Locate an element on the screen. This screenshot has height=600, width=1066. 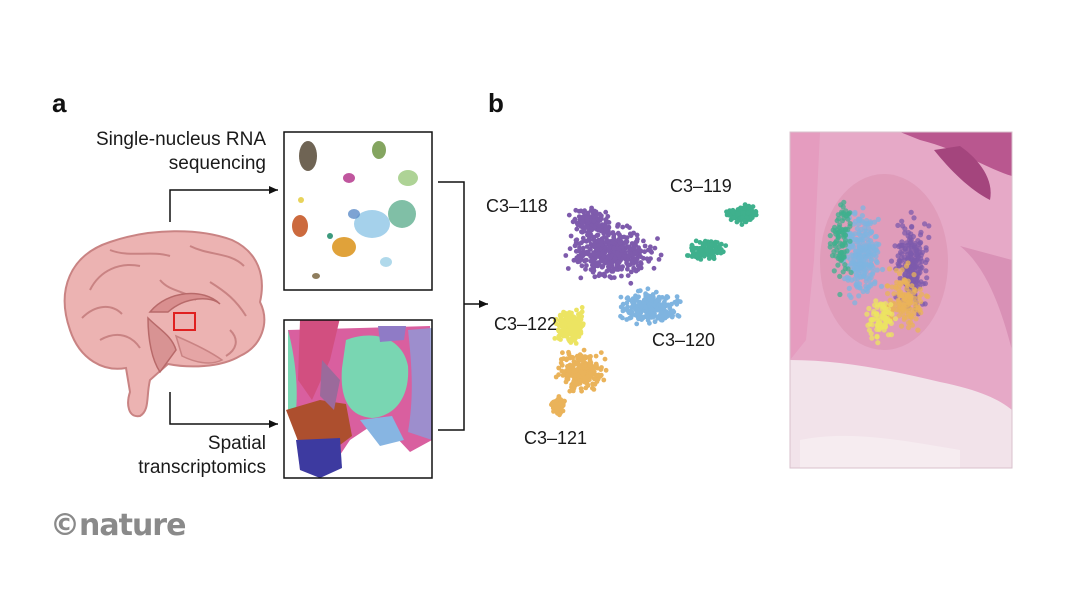
branch-arrows is located at coordinates (223, 307).